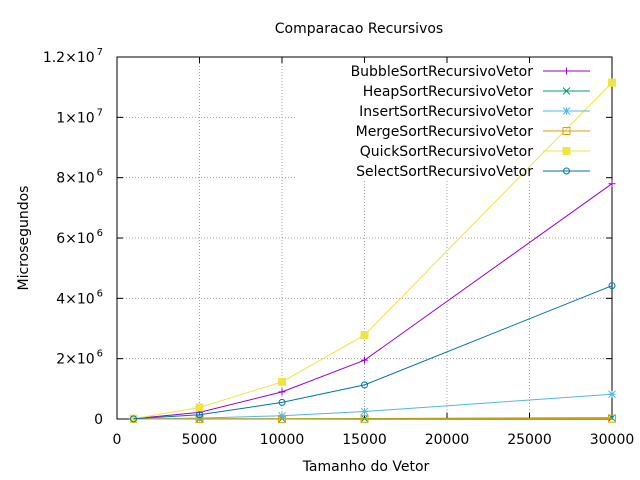 Image resolution: width=640 pixels, height=480 pixels. Describe the element at coordinates (447, 152) in the screenshot. I see `legend-label: QuickSortRecursivoVetor` at that location.